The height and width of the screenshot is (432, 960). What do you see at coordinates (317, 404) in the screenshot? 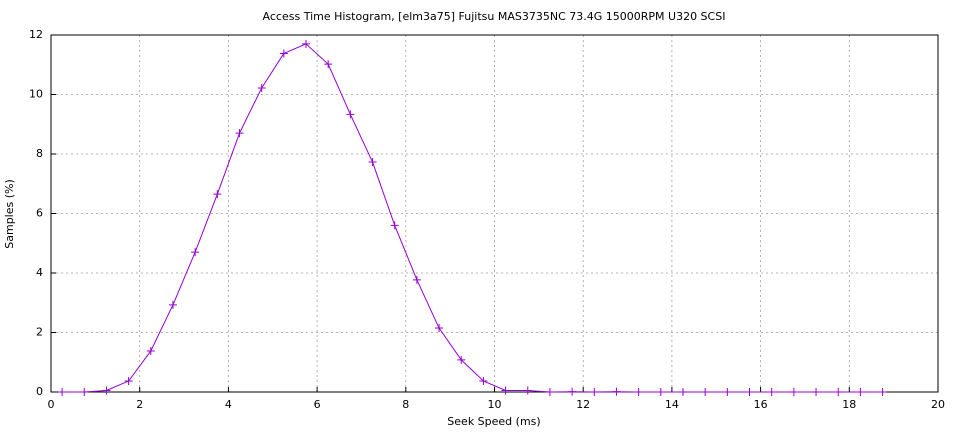
I see `x-tick-label: 6` at bounding box center [317, 404].